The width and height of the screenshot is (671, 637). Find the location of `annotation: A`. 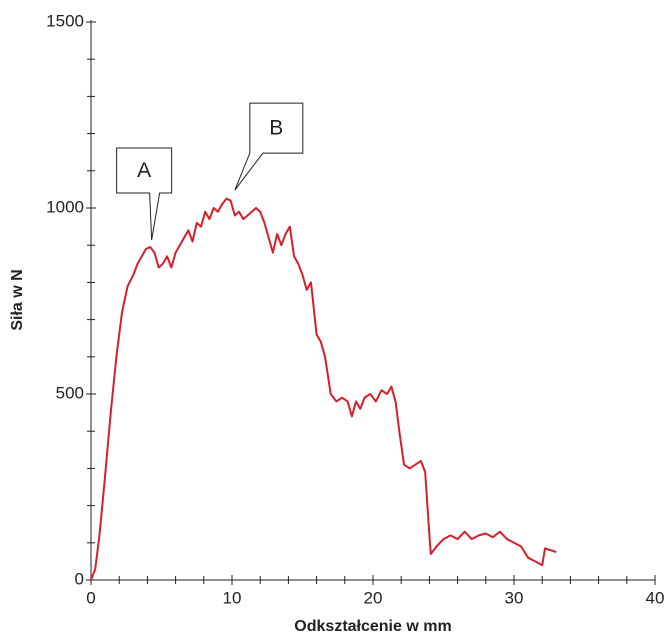

annotation: A is located at coordinates (144, 170).